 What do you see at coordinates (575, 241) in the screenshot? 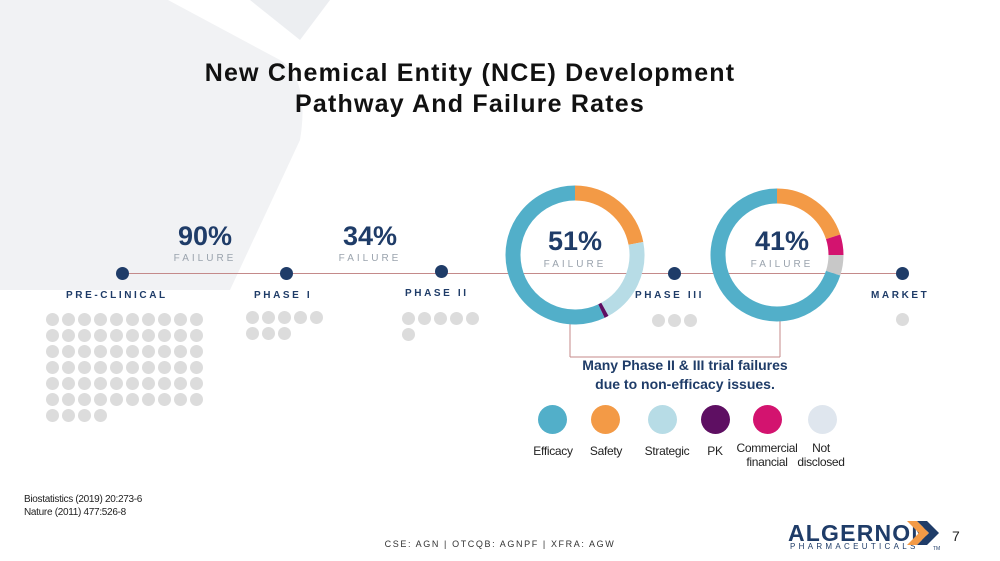
I see `failure-percent-phase2: 51%` at bounding box center [575, 241].